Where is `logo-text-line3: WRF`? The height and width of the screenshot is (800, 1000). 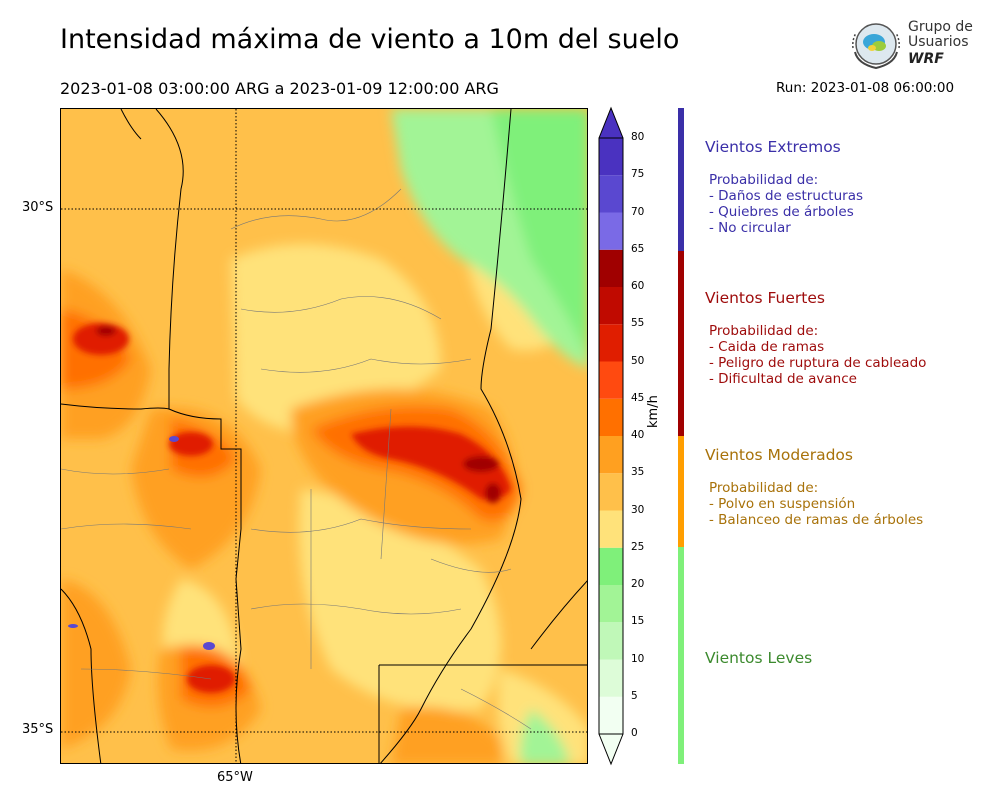
logo-text-line3: WRF is located at coordinates (926, 59).